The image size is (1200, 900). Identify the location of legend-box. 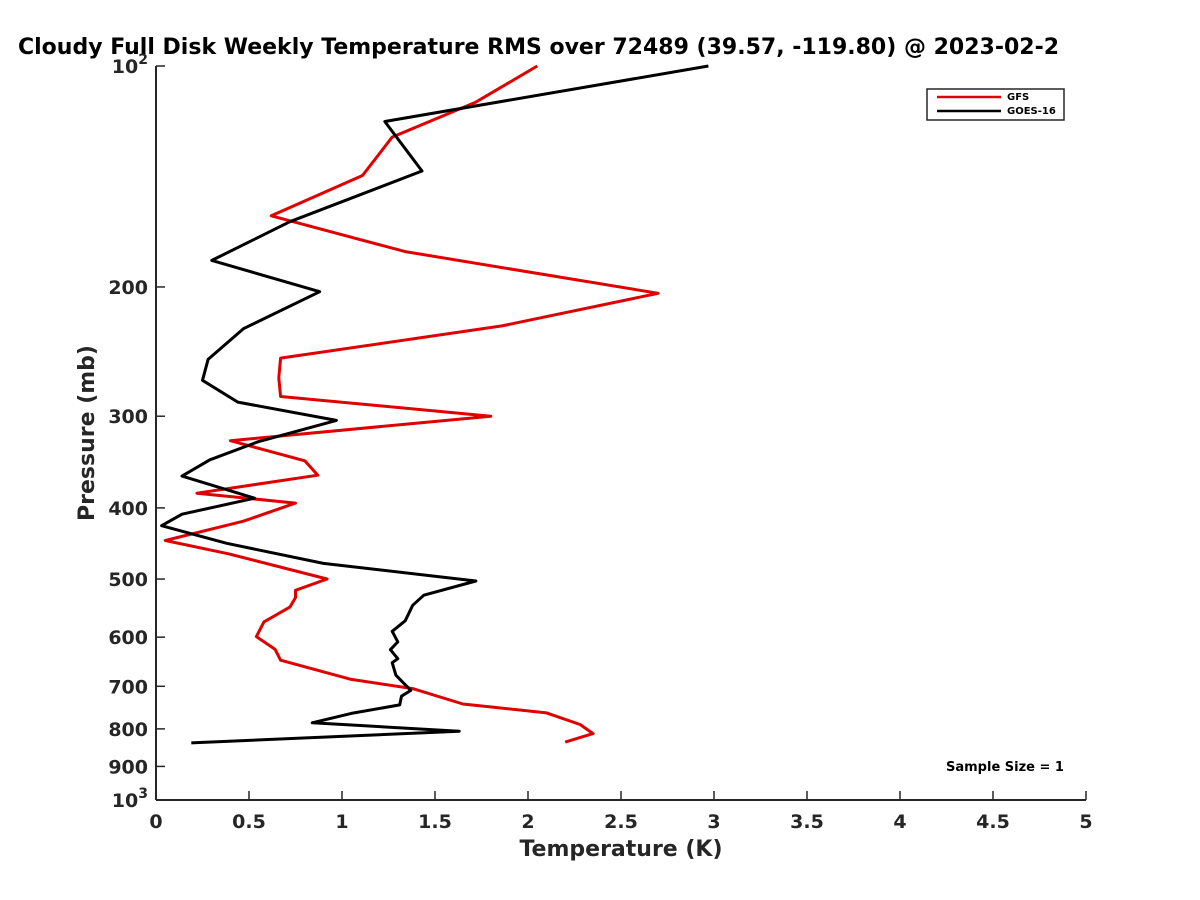
(995, 104).